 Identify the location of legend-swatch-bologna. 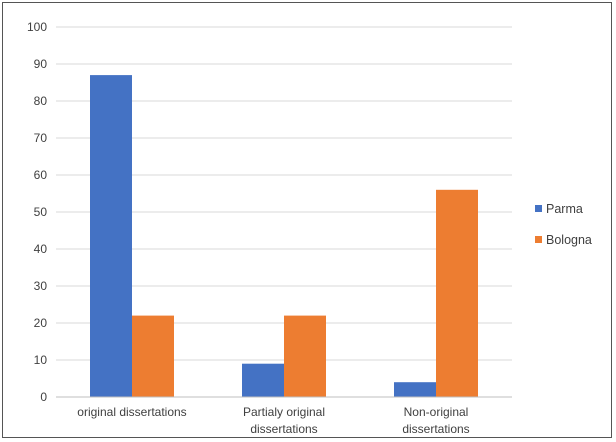
(538, 239).